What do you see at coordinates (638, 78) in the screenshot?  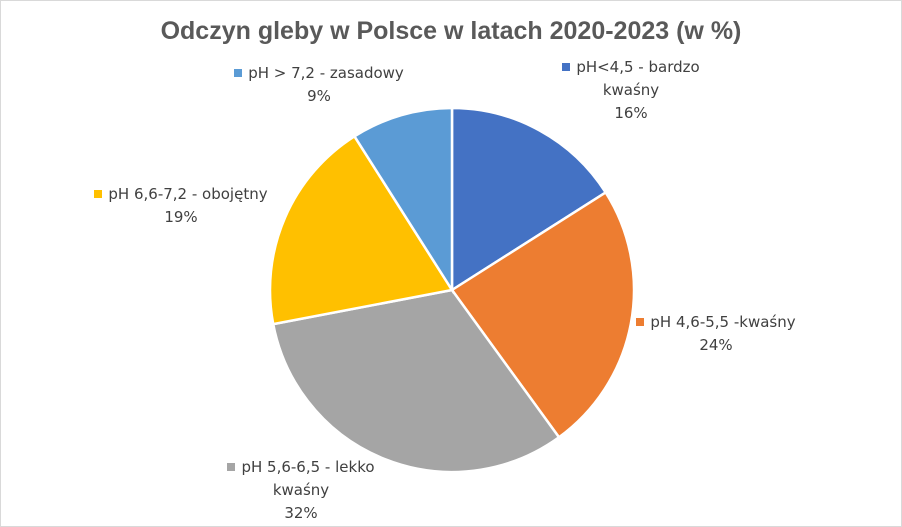 I see `category-label: pH<4,5 - bardzo kwaśny` at bounding box center [638, 78].